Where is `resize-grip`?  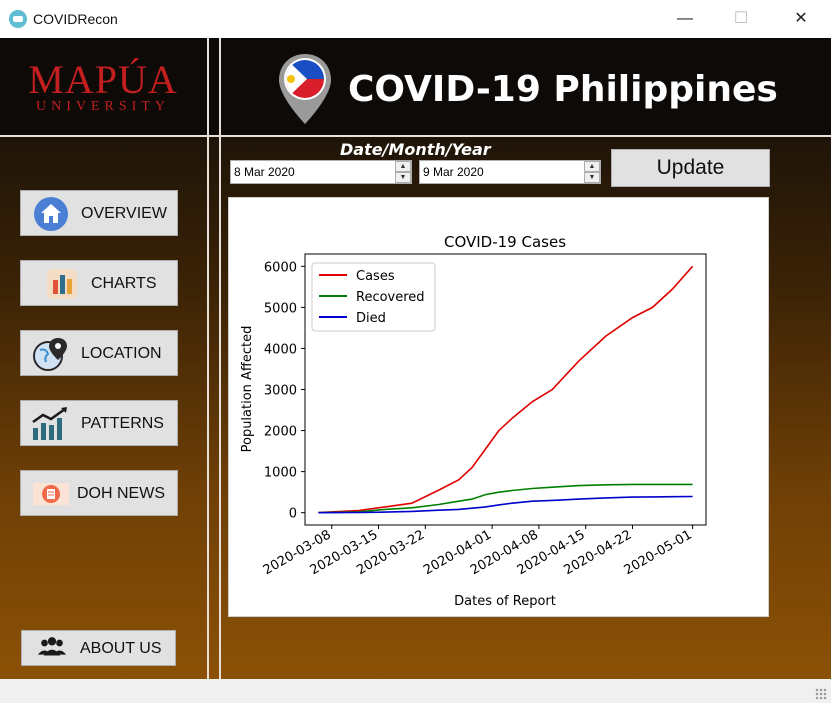 resize-grip is located at coordinates (821, 694).